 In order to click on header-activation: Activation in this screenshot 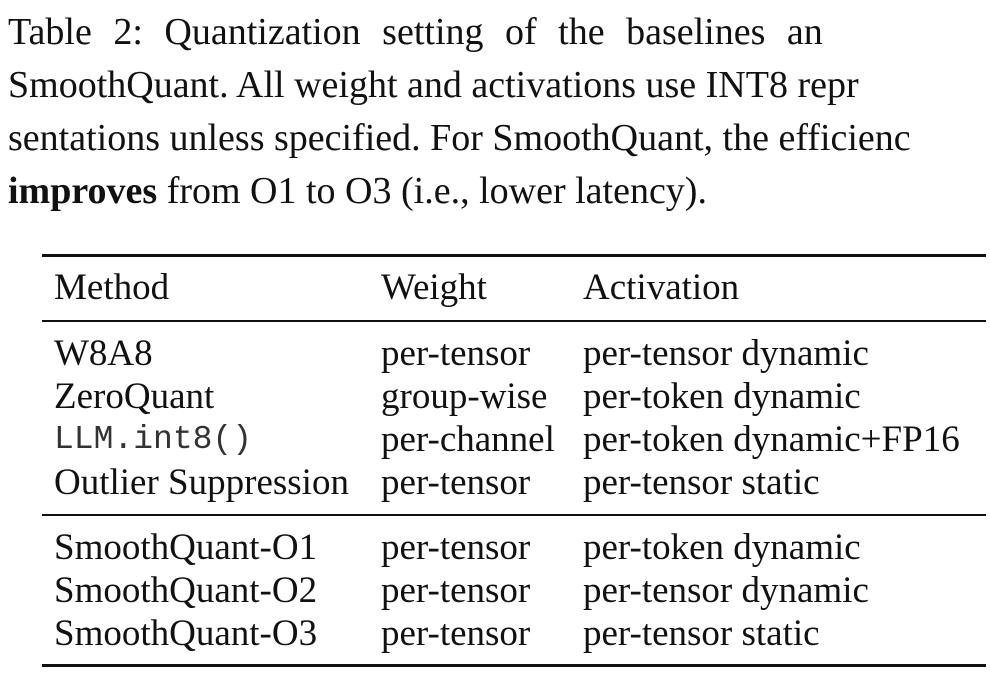, I will do `click(661, 287)`.